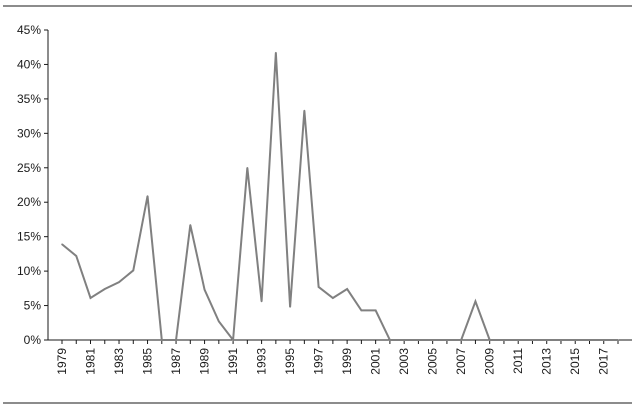 This screenshot has width=635, height=410. I want to click on y-tick-label: 30%, so click(29, 133).